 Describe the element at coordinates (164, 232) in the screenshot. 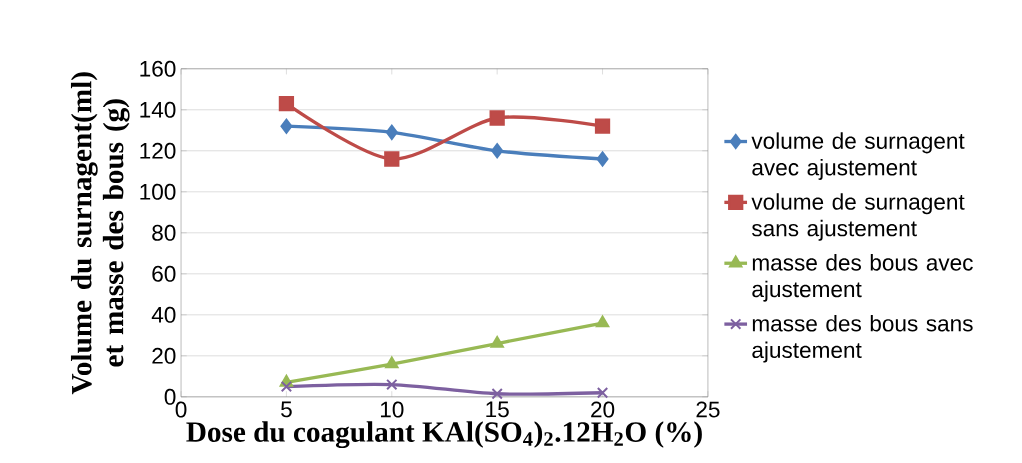

I see `y-tick-label: 80` at that location.